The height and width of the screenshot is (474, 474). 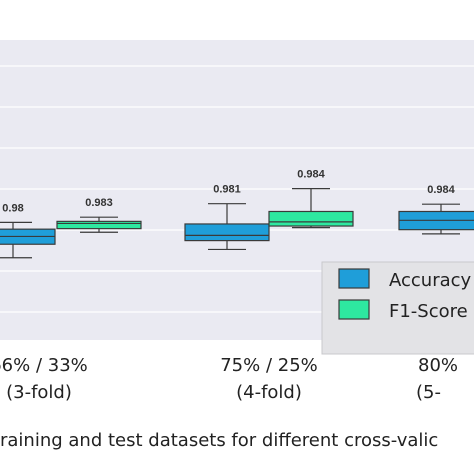 I want to click on legend-label-f1-score: F1-Score, so click(x=428, y=311).